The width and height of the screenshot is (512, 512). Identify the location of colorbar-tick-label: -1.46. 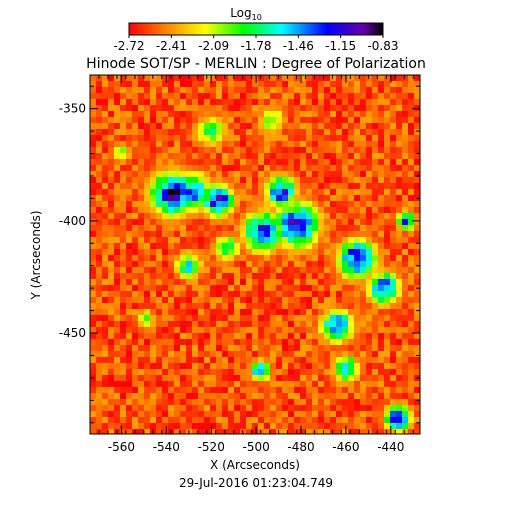
(298, 46).